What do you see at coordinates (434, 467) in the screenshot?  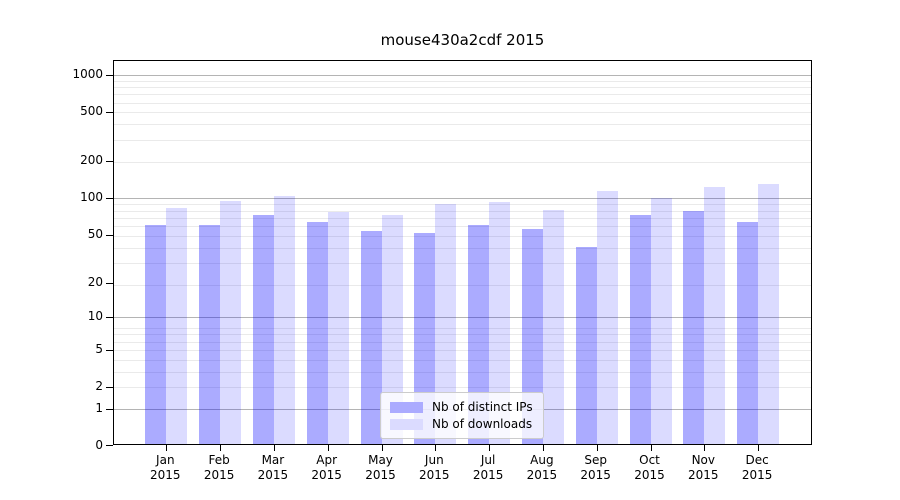 I see `x-tick-label: Jun 2015` at bounding box center [434, 467].